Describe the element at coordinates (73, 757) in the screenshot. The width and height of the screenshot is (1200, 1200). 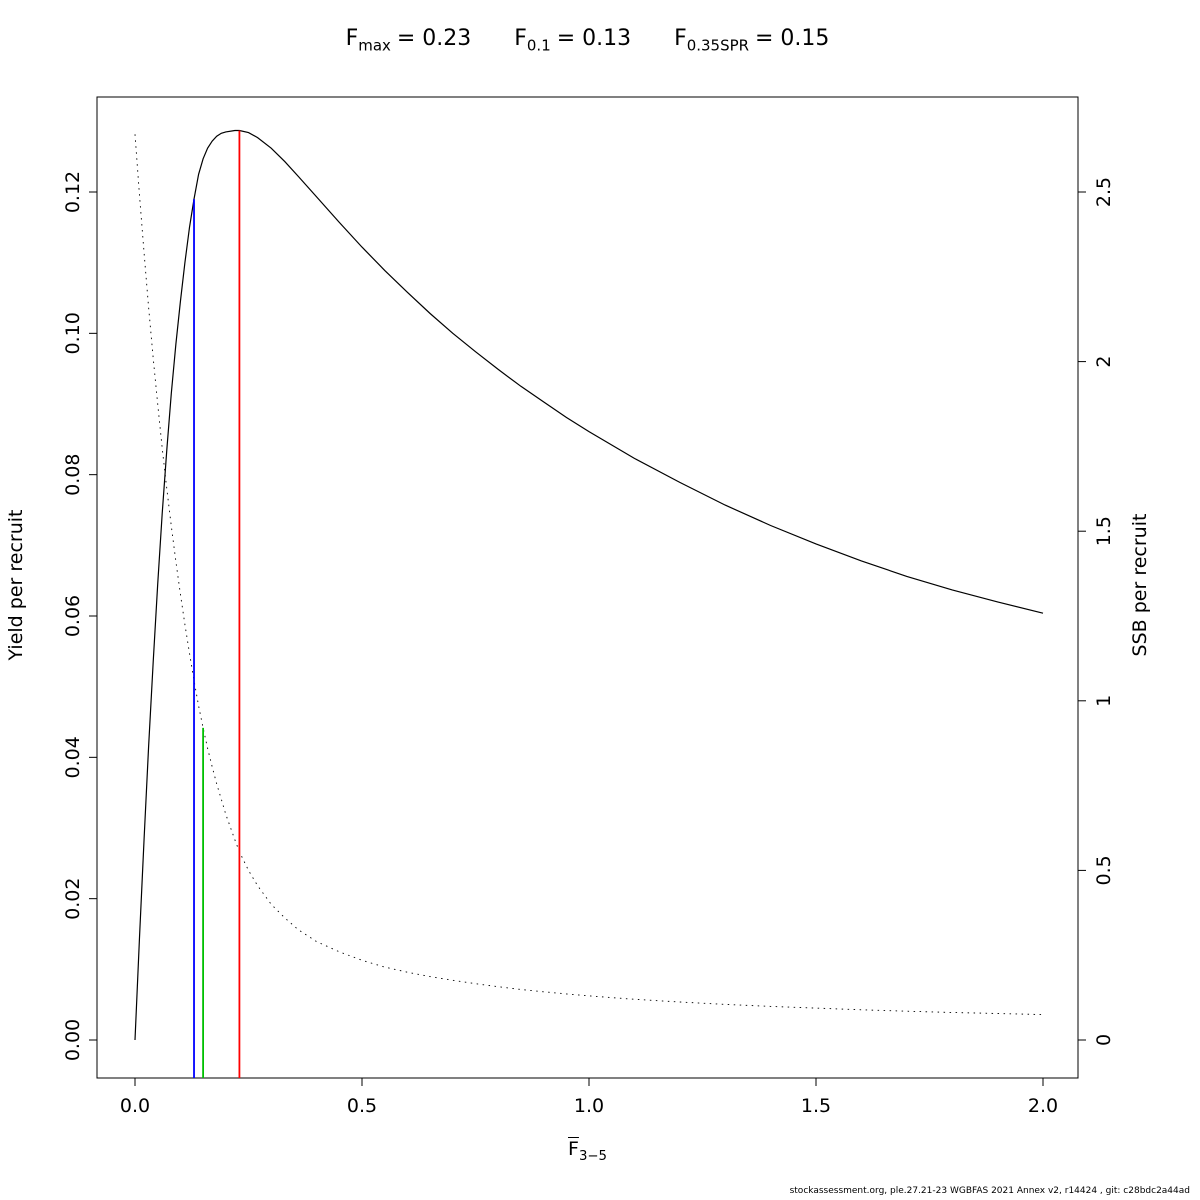
I see `svg-text: 0.04` at that location.